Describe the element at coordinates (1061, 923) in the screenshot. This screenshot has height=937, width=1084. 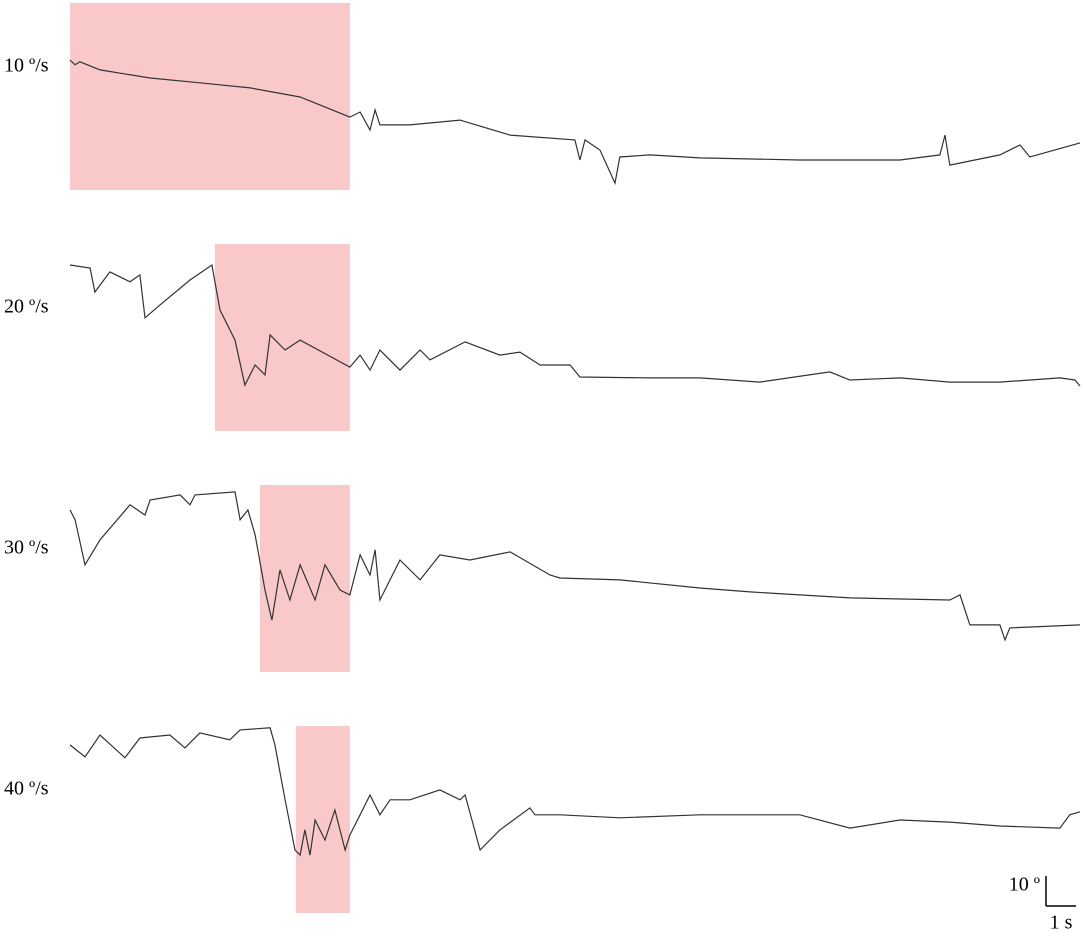
I see `scale-bar-x-label: 1 s` at that location.